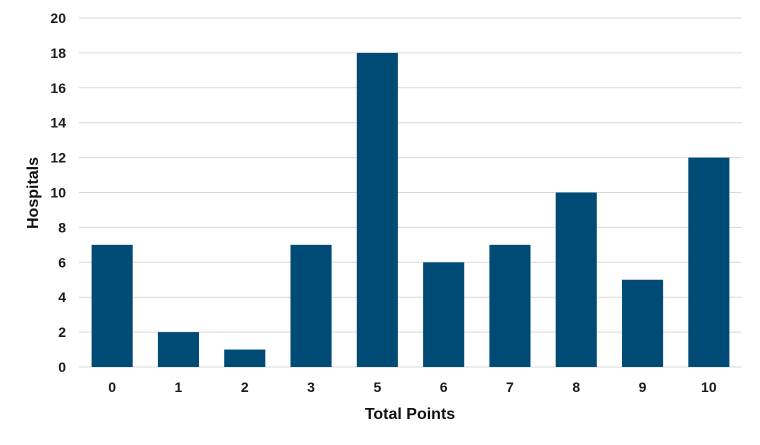 The image size is (760, 445). Describe the element at coordinates (510, 387) in the screenshot. I see `x-tick-label: 7` at that location.